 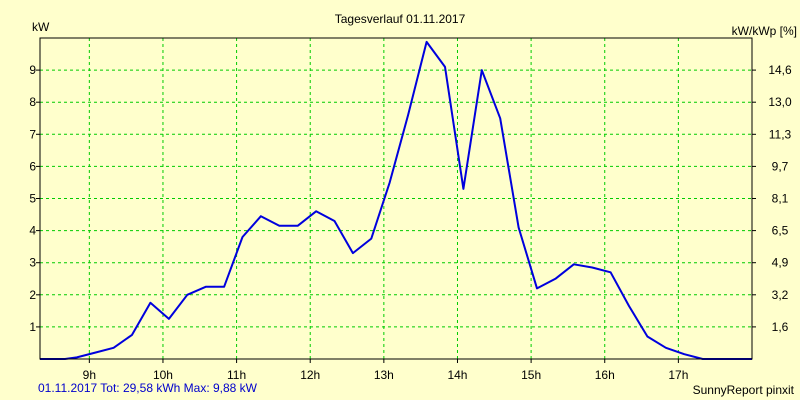 I want to click on y-right-tick-label: 11,3, so click(x=780, y=134).